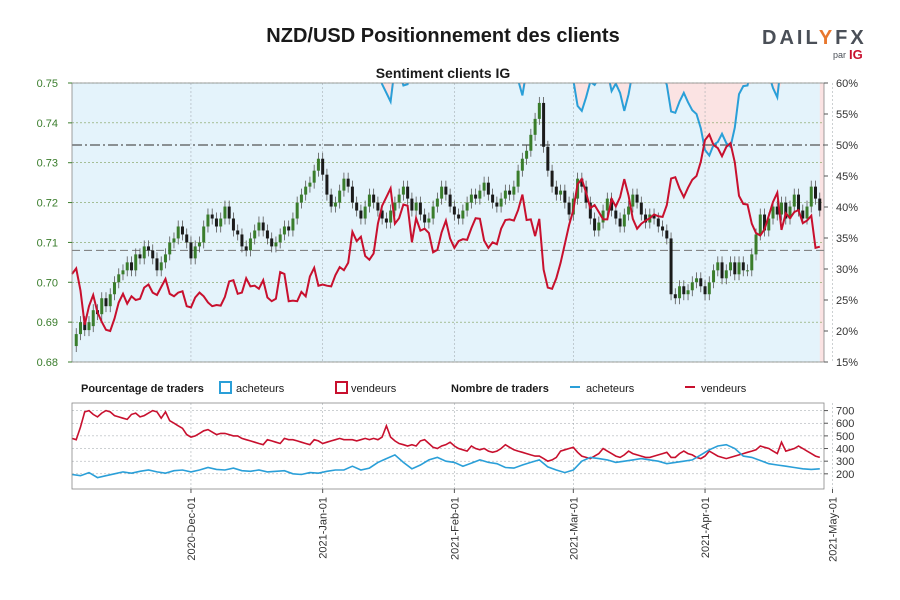 Image resolution: width=900 pixels, height=600 pixels. What do you see at coordinates (445, 461) in the screenshot?
I see `buyers-count-line` at bounding box center [445, 461].